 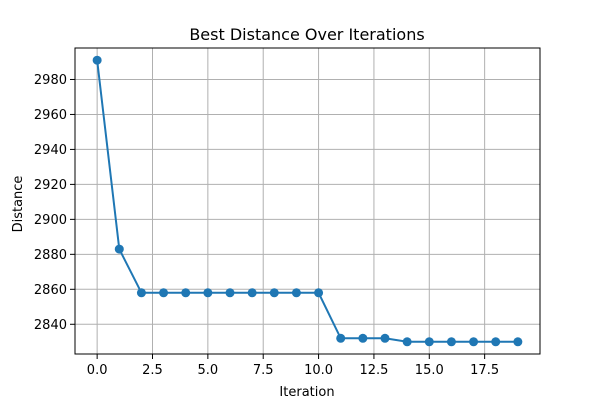 What do you see at coordinates (97, 370) in the screenshot?
I see `x-tick-label: 0.0` at bounding box center [97, 370].